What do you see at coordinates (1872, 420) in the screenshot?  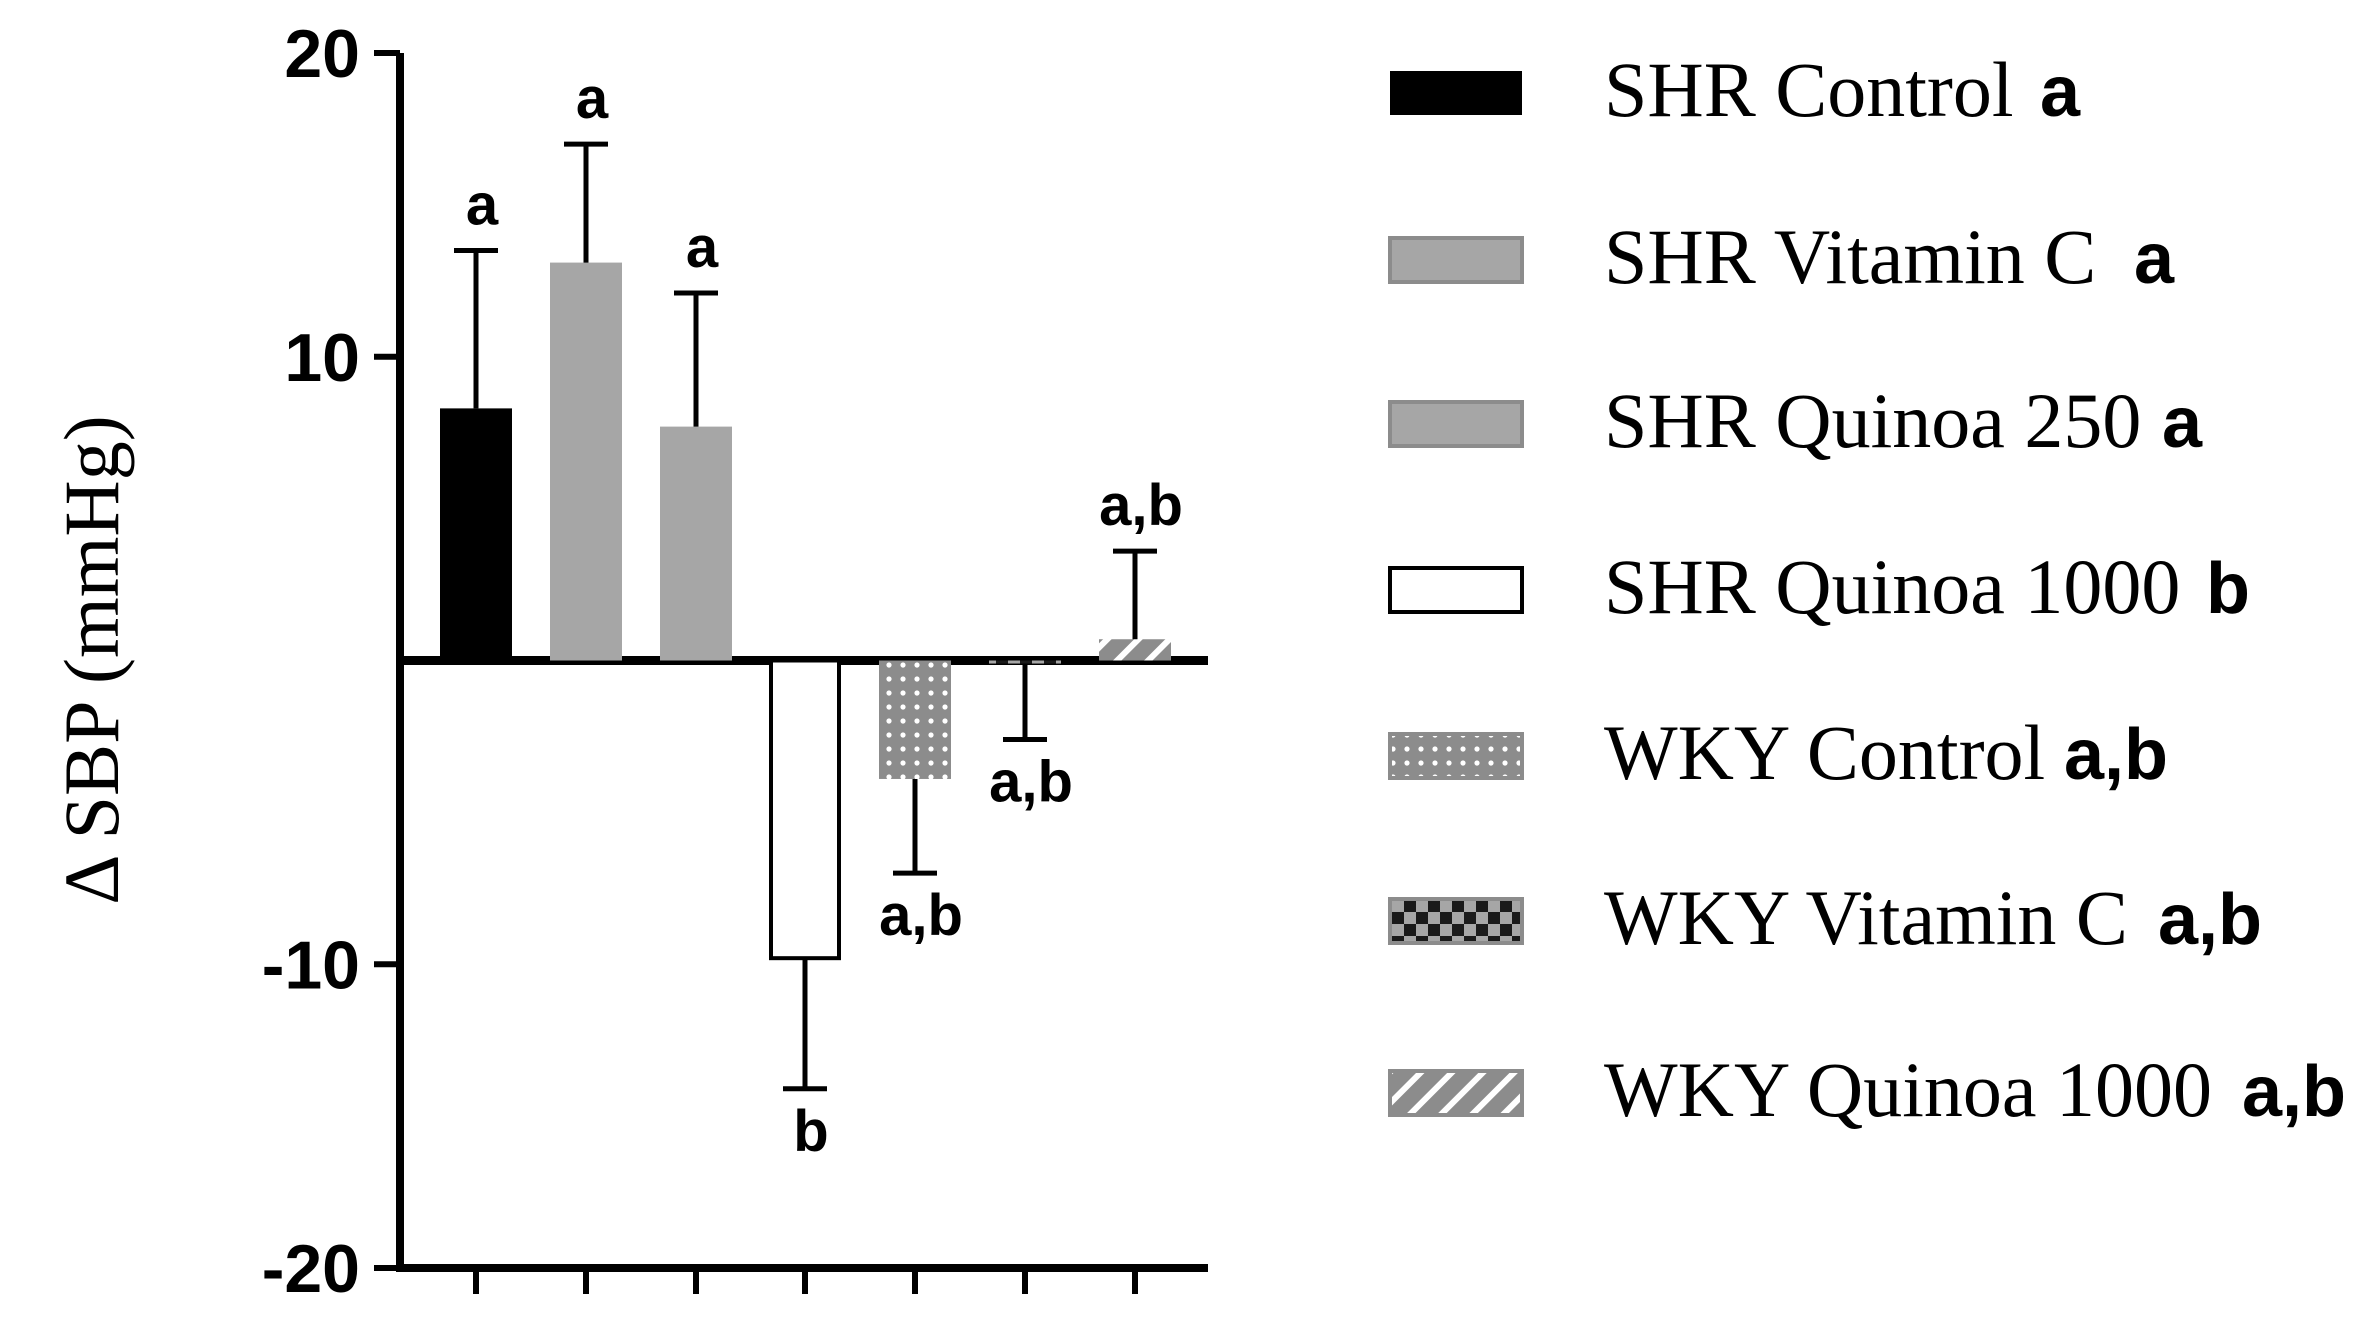 I see `legend-label: SHR Quinoa 250` at bounding box center [1872, 420].